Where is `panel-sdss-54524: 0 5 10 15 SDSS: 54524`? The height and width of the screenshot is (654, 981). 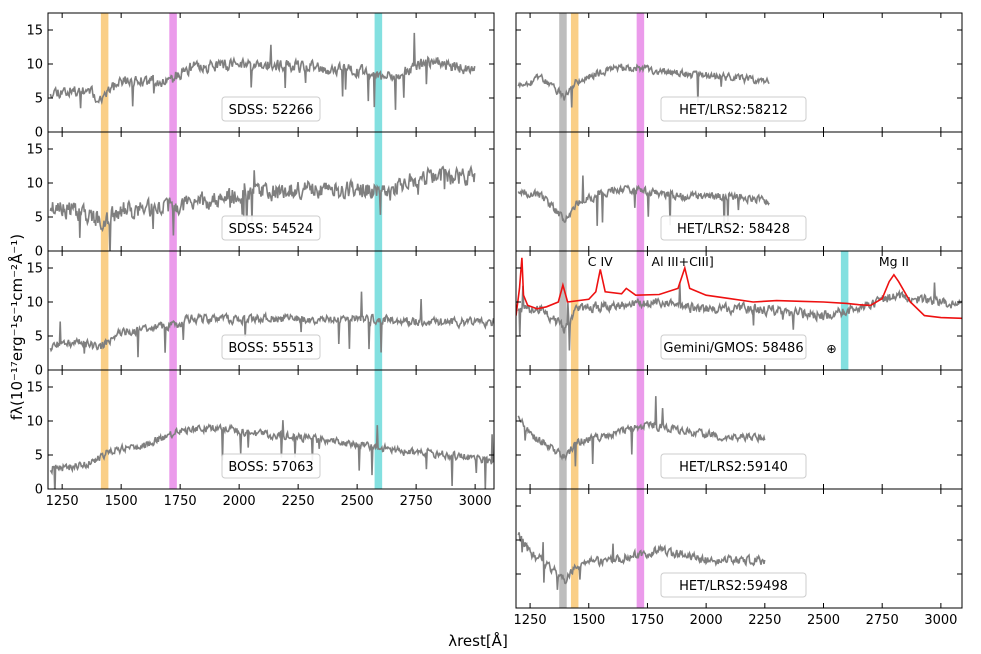
panel-sdss-54524: 0 5 10 15 SDSS: 54524 is located at coordinates (260, 195).